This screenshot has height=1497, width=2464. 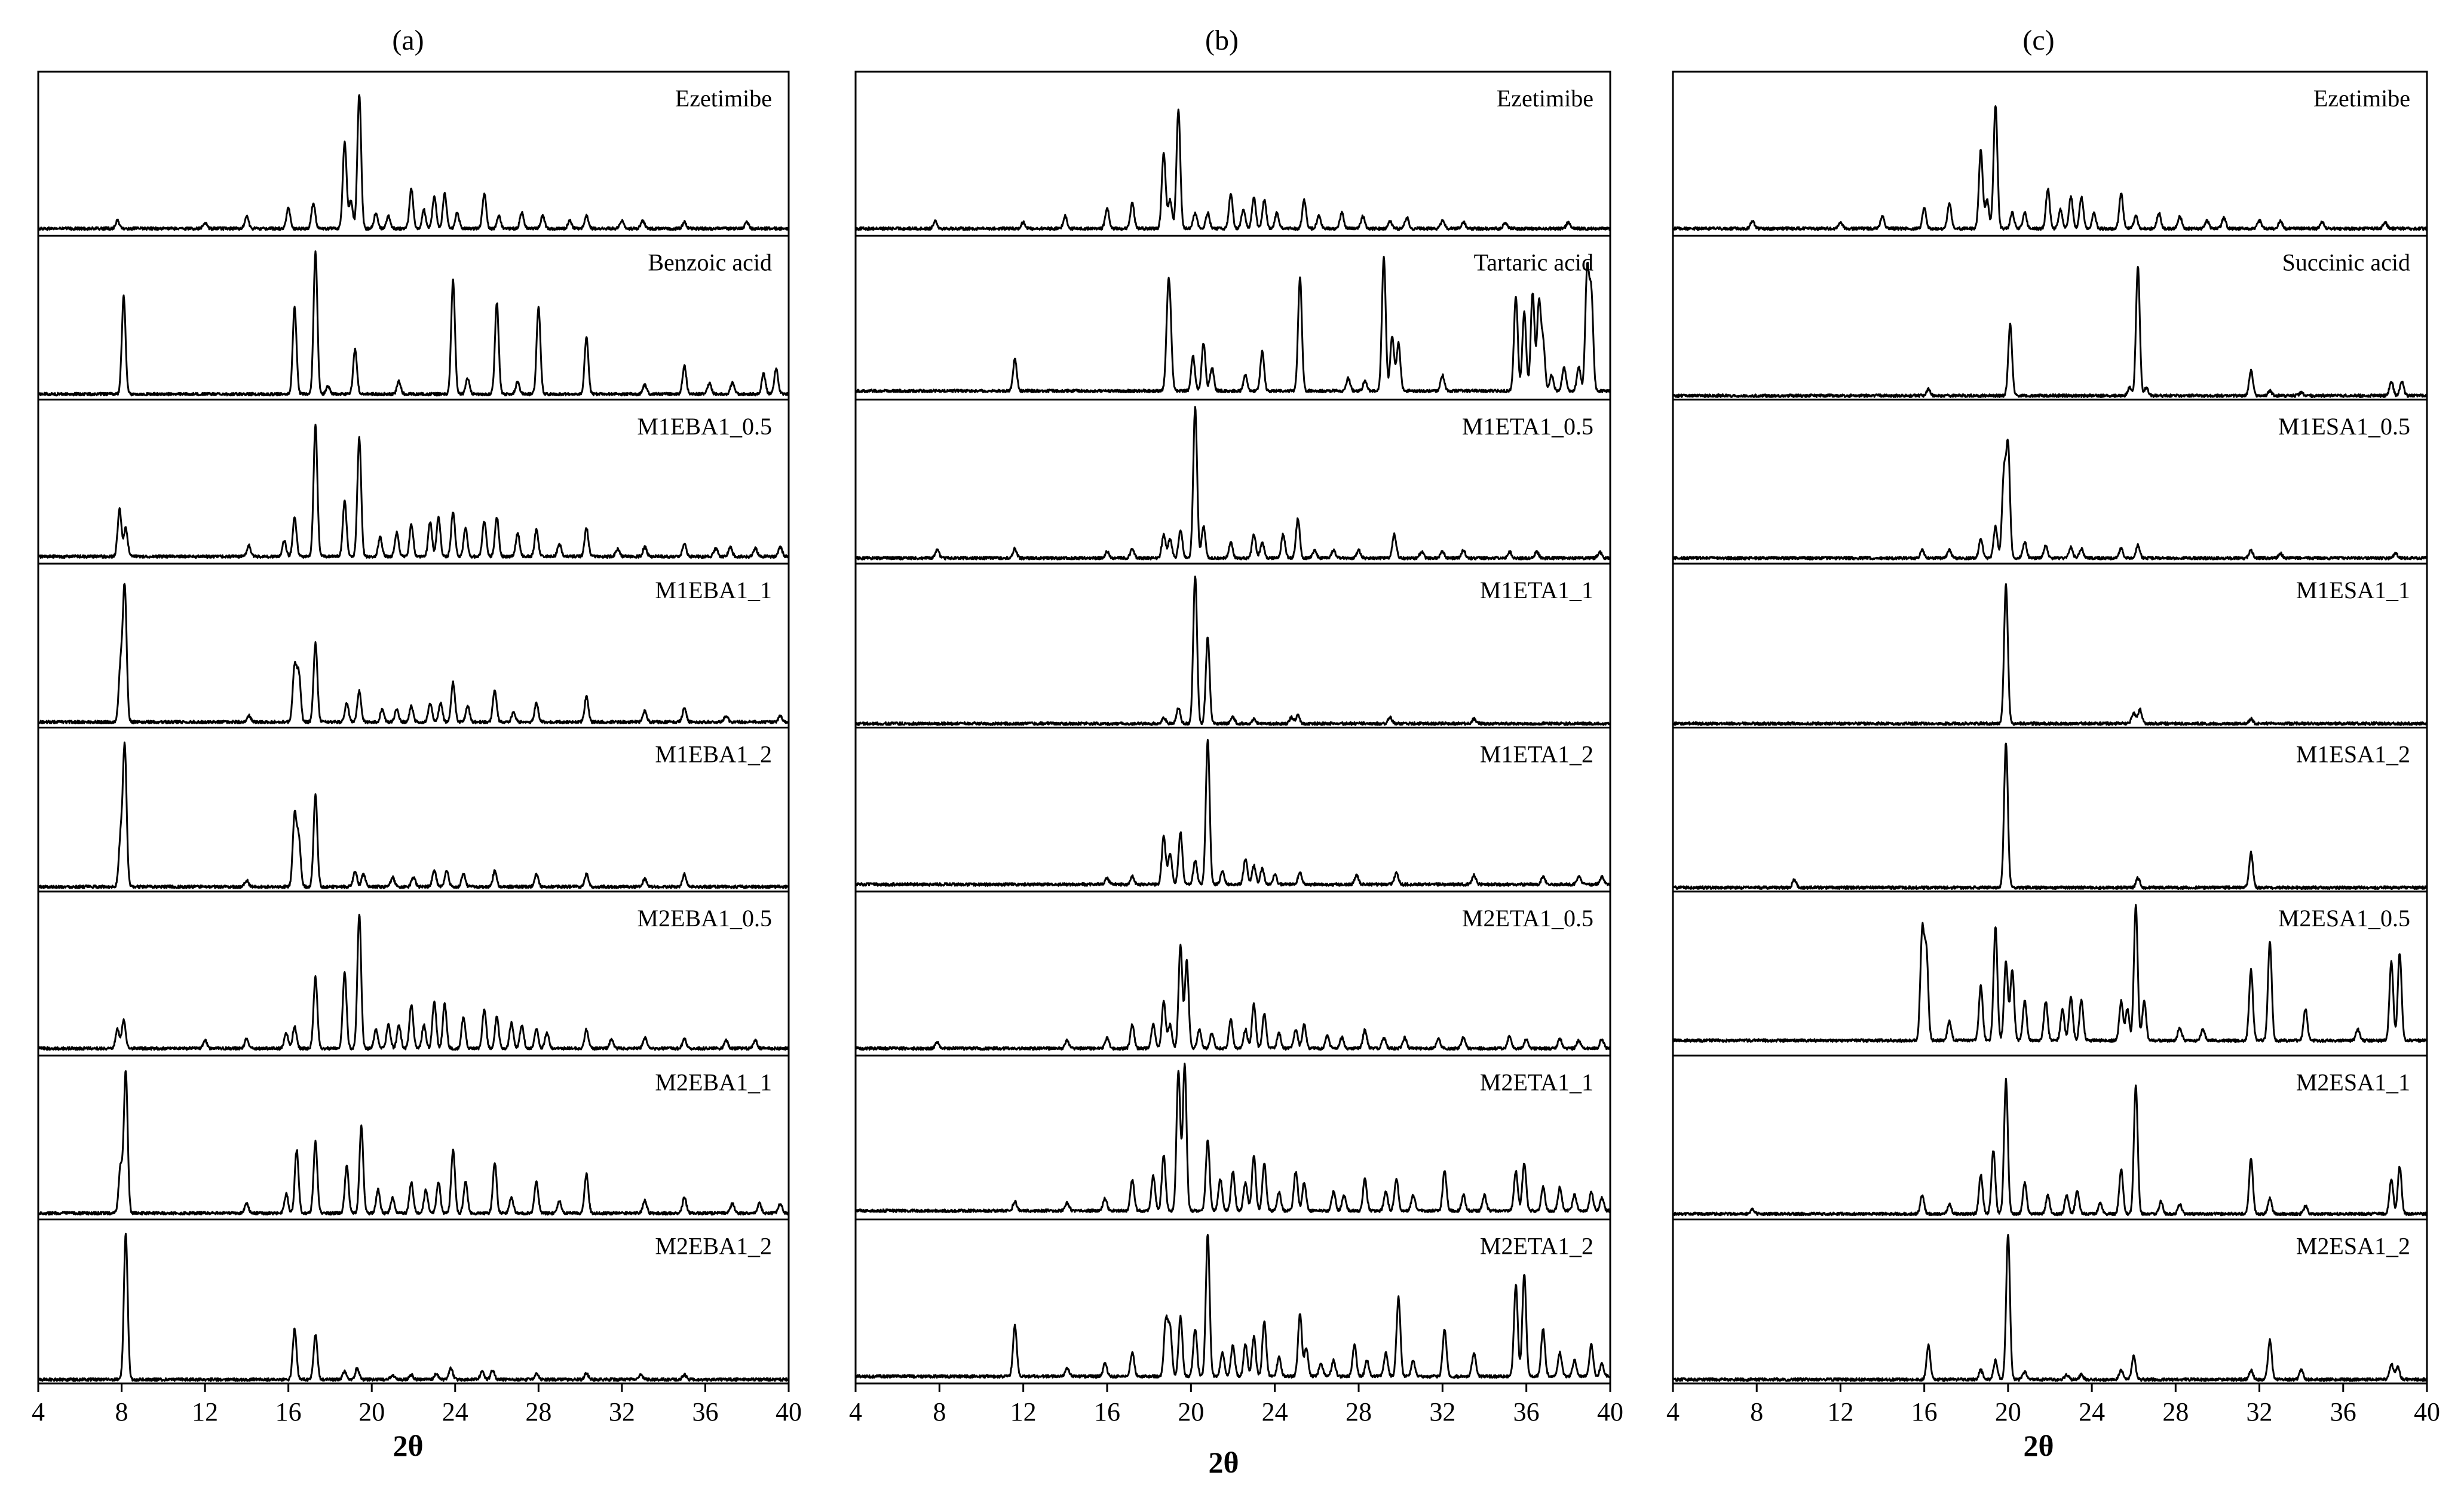 I want to click on x-tick-label-a: 40, so click(x=789, y=1411).